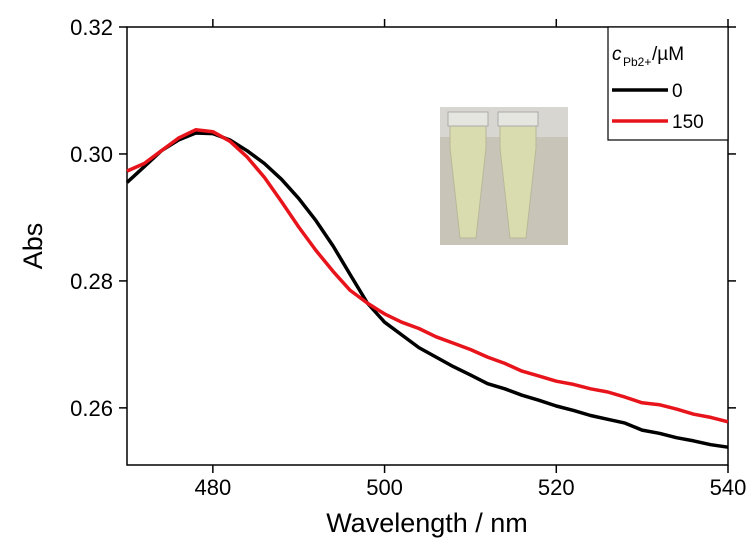 The image size is (756, 552). What do you see at coordinates (677, 91) in the screenshot?
I see `legend-label: 0` at bounding box center [677, 91].